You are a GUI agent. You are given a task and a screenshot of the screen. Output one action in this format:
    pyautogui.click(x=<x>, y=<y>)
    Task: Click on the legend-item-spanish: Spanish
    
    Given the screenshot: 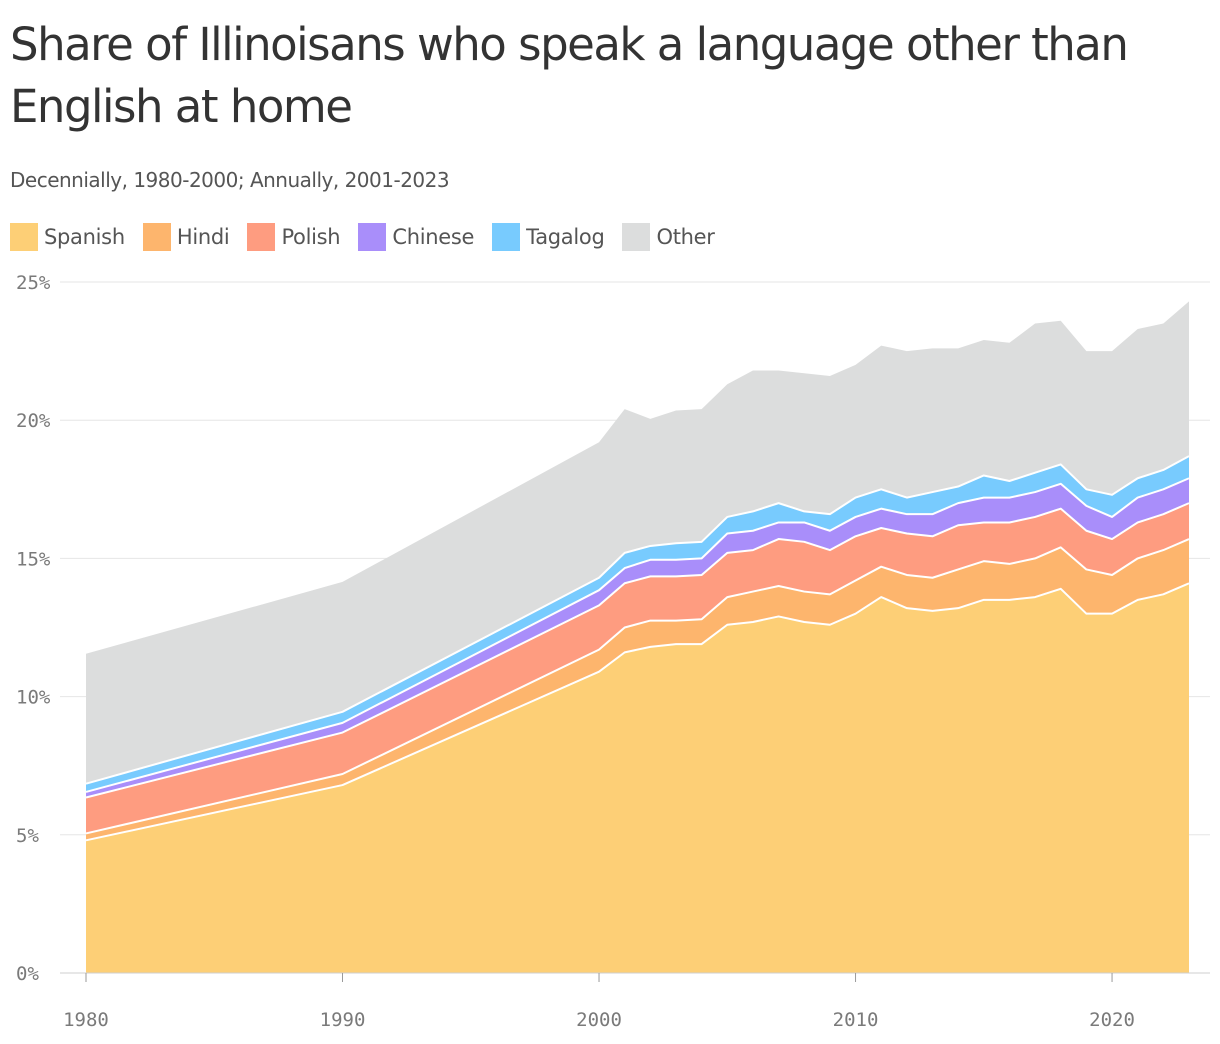 What is the action you would take?
    pyautogui.click(x=67, y=237)
    